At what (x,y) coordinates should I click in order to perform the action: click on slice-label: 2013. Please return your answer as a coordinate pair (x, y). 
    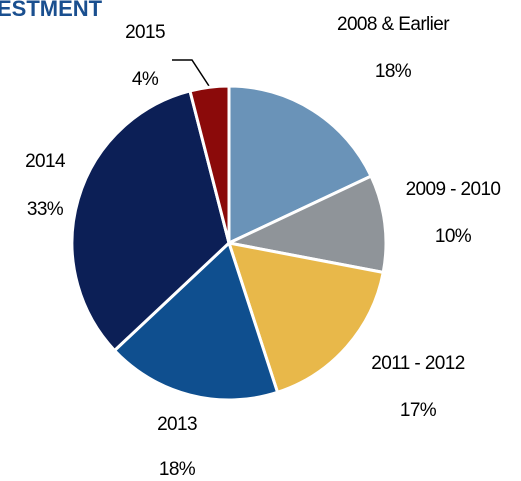
    Looking at the image, I should click on (177, 424).